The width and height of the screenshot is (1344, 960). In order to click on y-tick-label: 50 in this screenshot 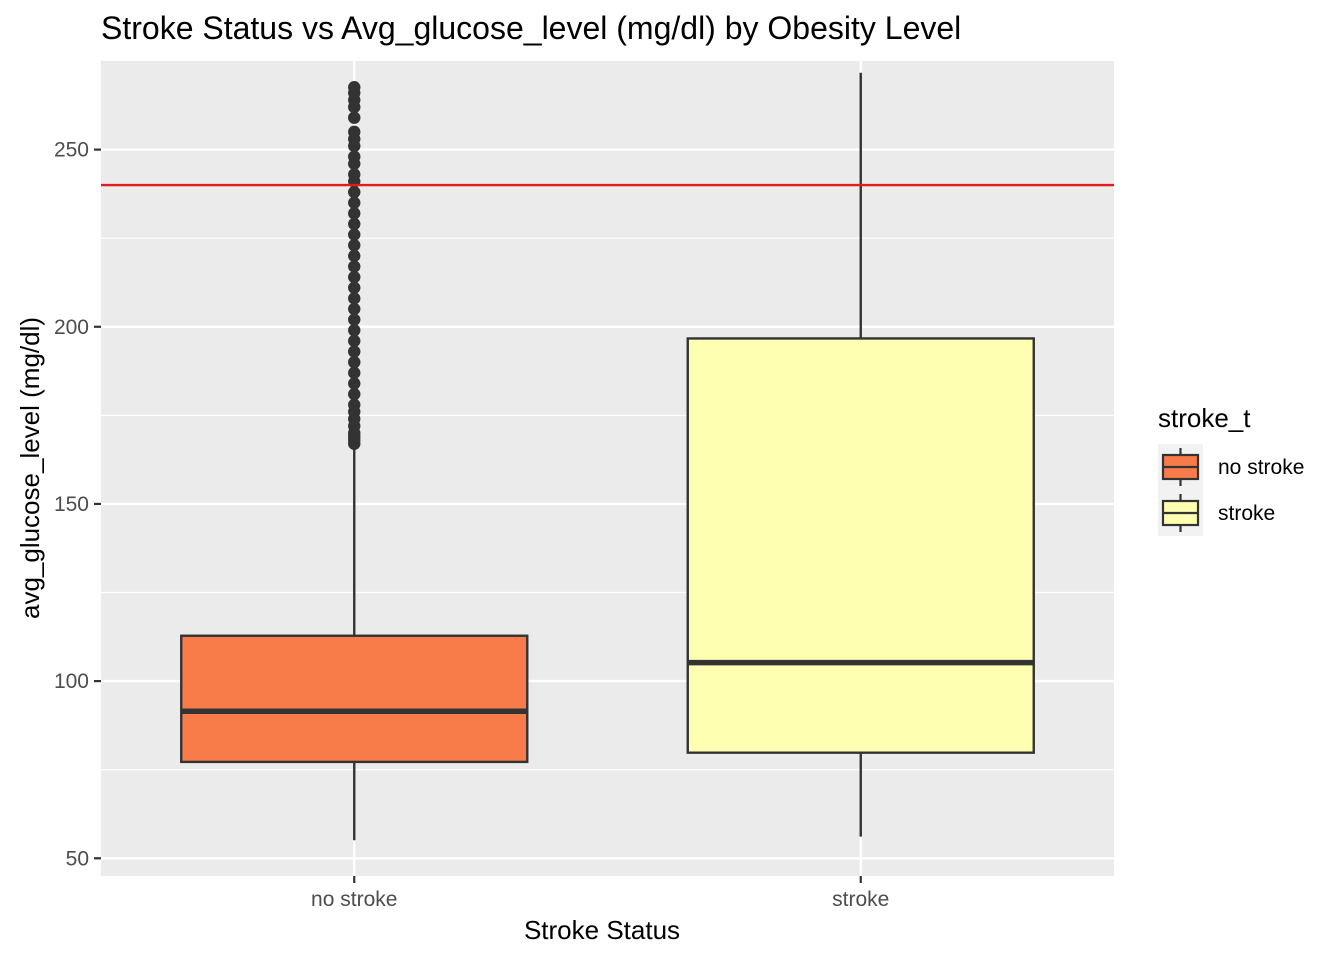, I will do `click(77, 858)`.